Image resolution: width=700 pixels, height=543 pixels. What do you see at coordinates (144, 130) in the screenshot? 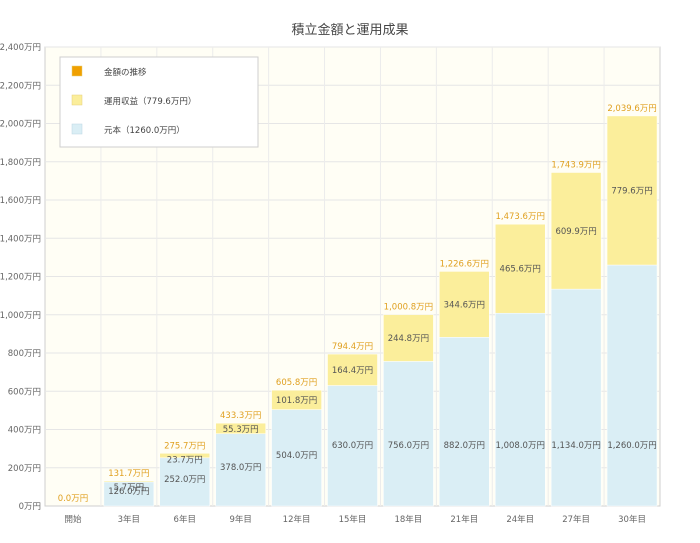
I see `legend-label-principal: 元本（1260.0万円）` at bounding box center [144, 130].